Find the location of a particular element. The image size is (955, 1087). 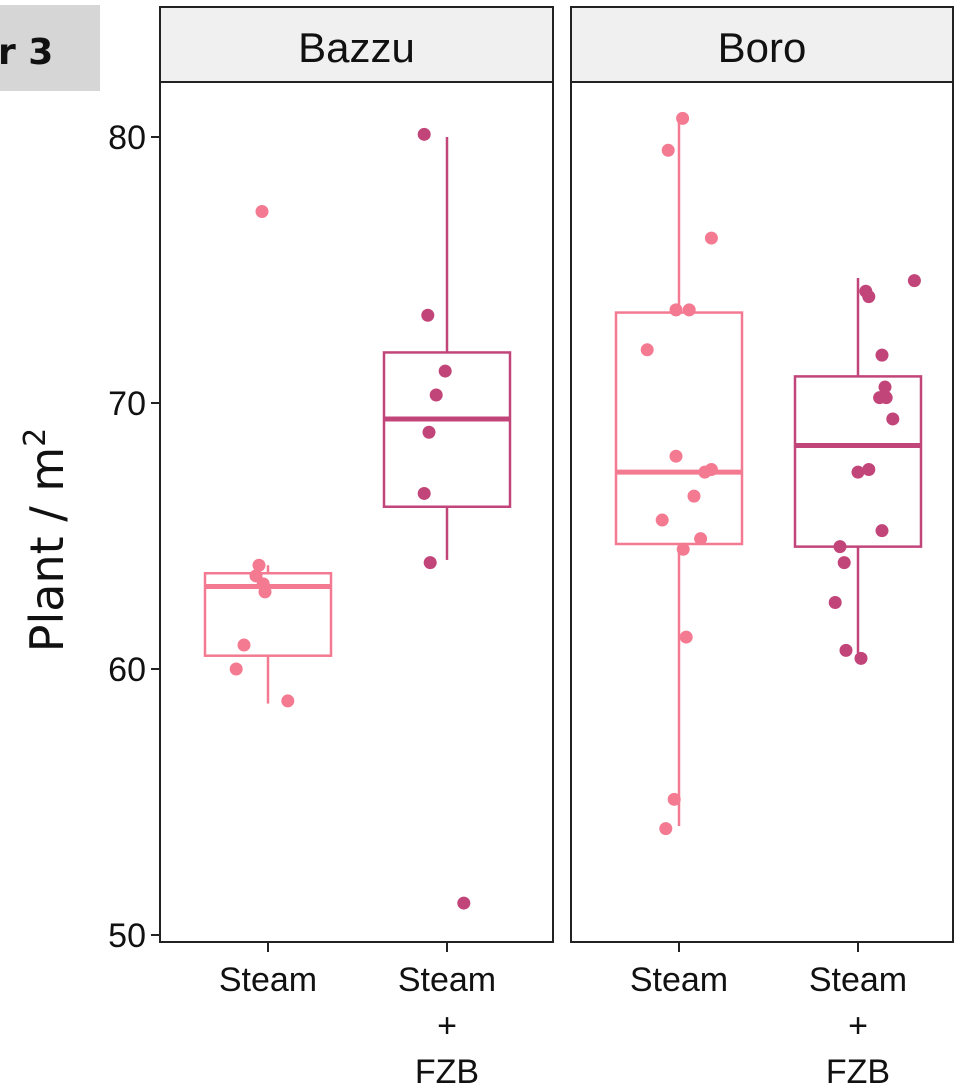

y-tick-label: 70 is located at coordinates (127, 404).